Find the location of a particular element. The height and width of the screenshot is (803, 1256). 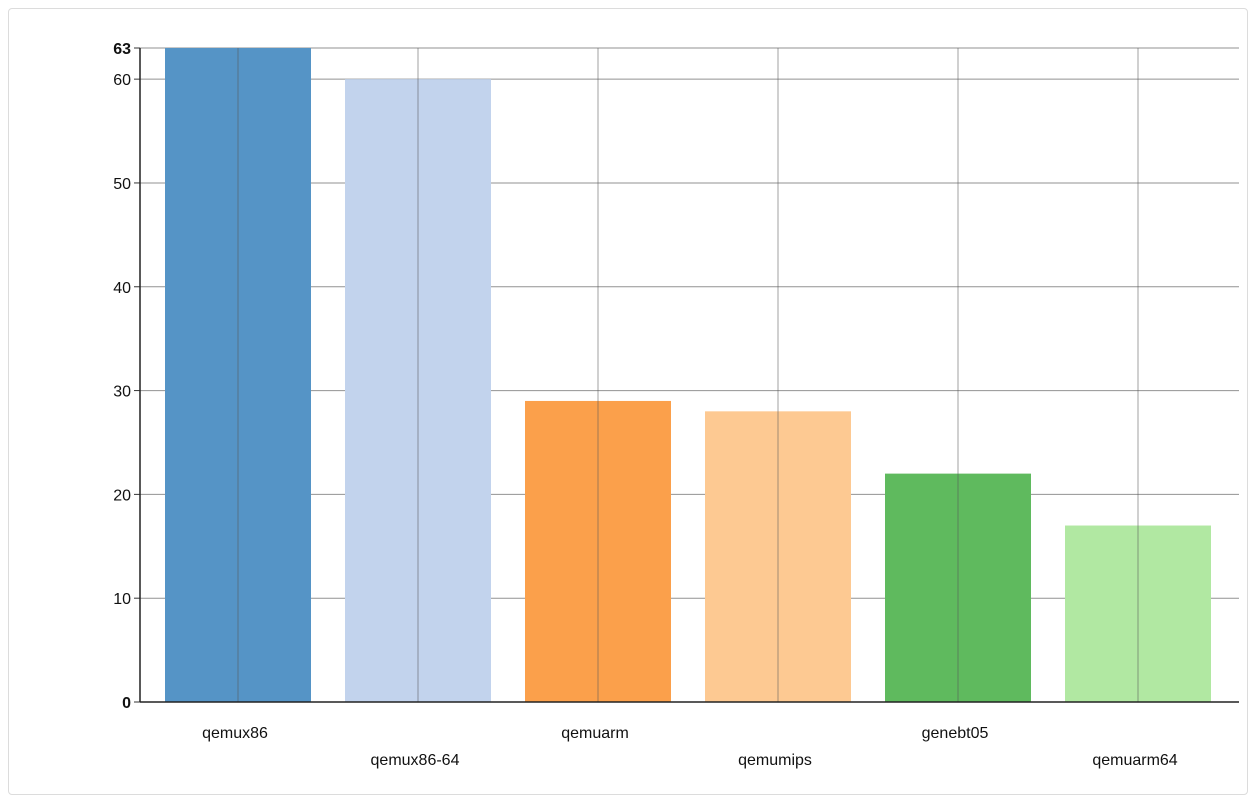

x-tick-label-qemuarm: qemuarm is located at coordinates (595, 733).